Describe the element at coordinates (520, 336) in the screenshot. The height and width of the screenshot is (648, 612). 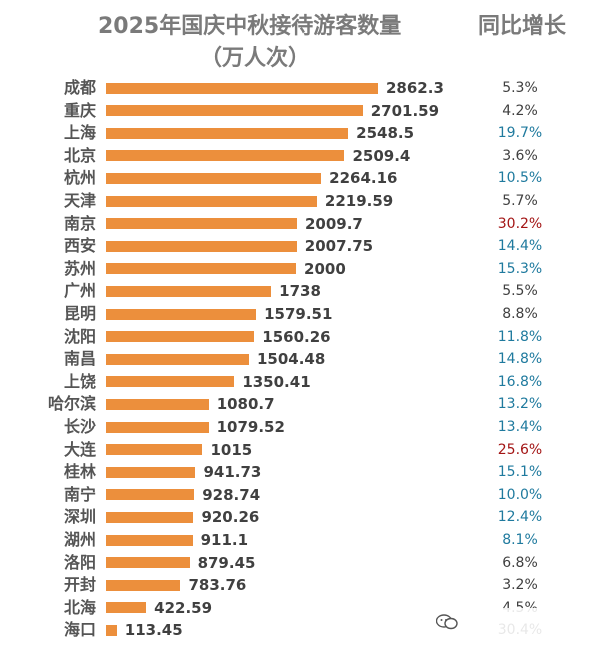
I see `growth-label: 11.8%` at that location.